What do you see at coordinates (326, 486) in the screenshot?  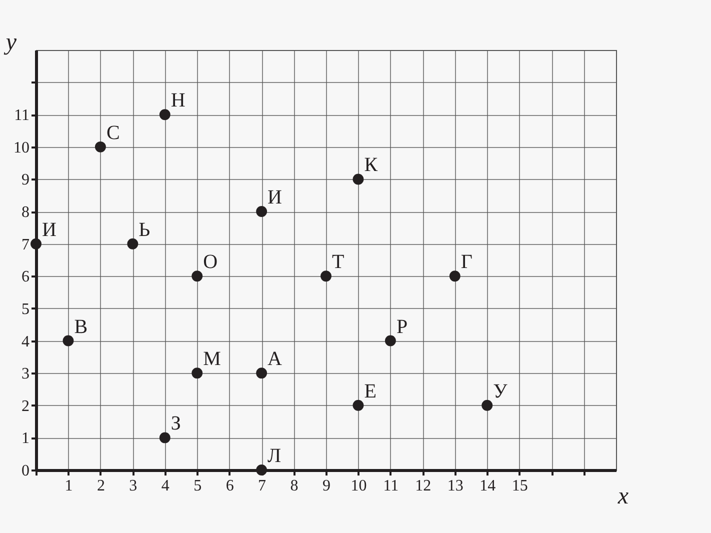 I see `x-tick-label: 9` at bounding box center [326, 486].